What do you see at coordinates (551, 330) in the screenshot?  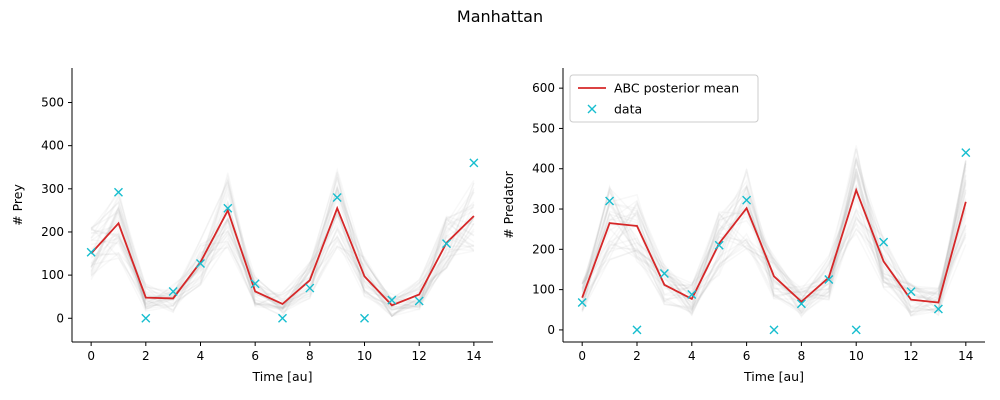 I see `y-tick-label: 0` at bounding box center [551, 330].